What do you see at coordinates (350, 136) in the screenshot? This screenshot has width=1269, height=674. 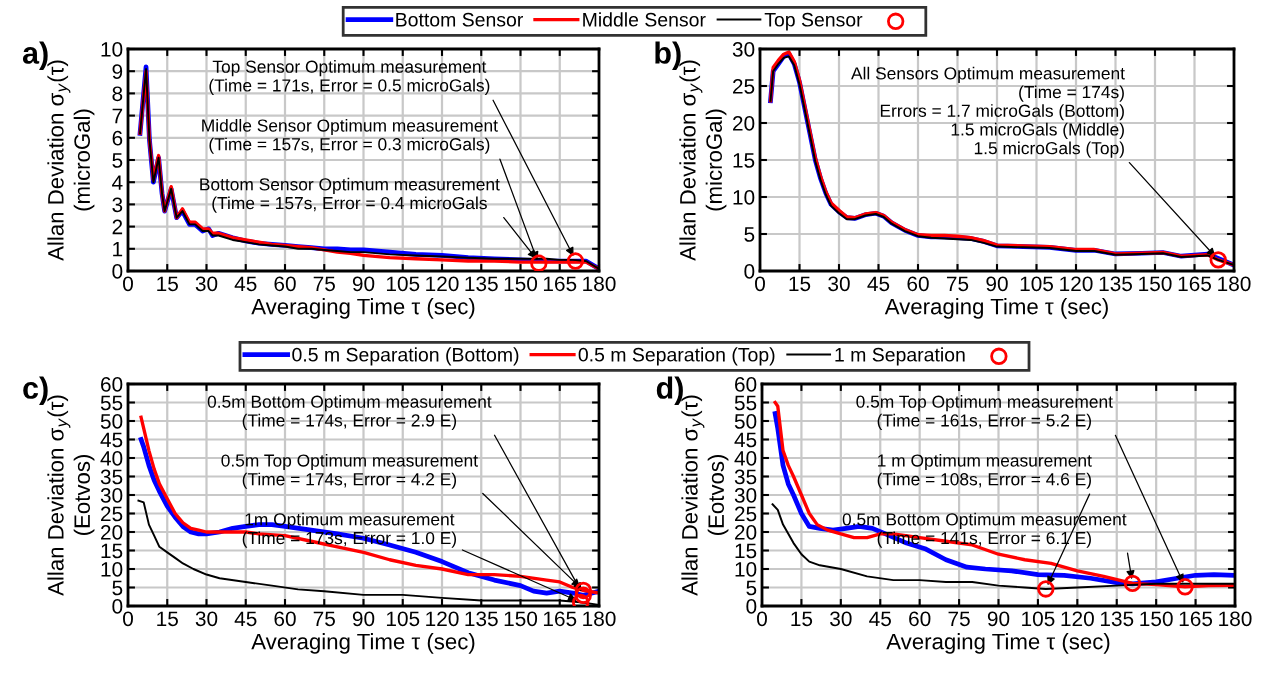 I see `annotation: Middle Sensor Optimum measurement (Time = 157s, Error = 0.3 microGals)` at bounding box center [350, 136].